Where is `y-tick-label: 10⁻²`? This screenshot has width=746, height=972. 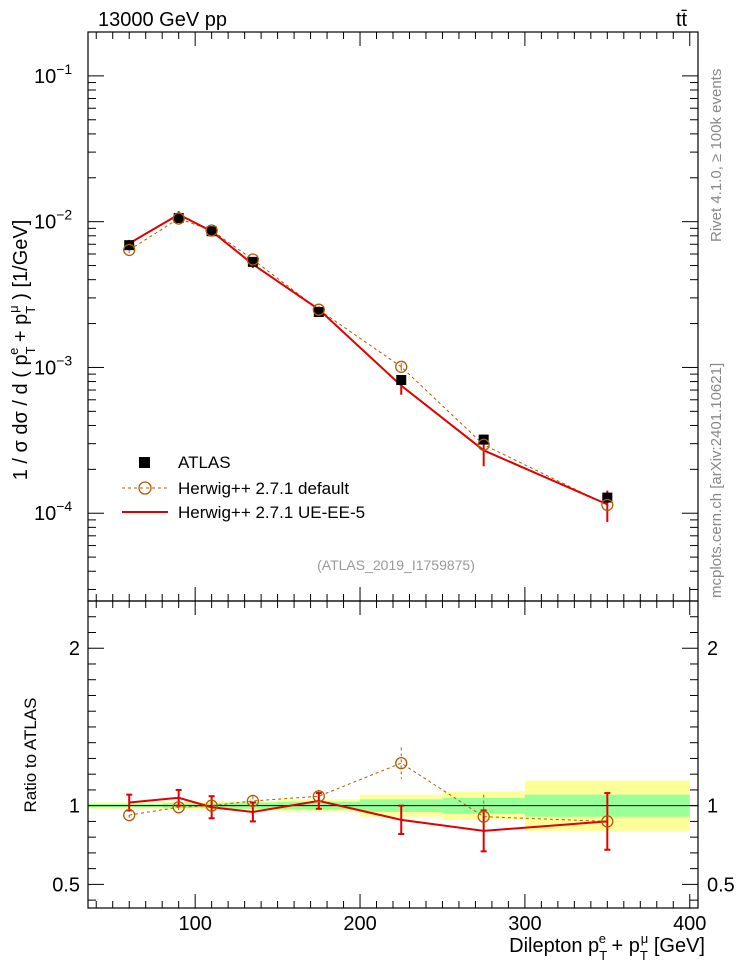 y-tick-label: 10⁻² is located at coordinates (53, 220).